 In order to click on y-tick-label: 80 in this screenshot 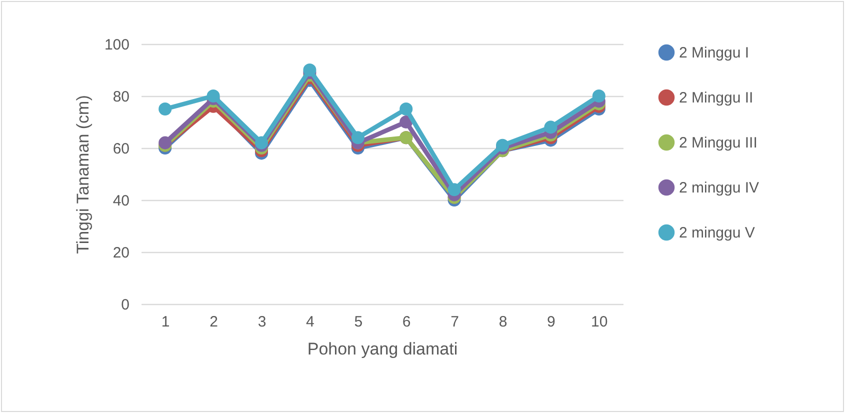, I will do `click(121, 97)`.